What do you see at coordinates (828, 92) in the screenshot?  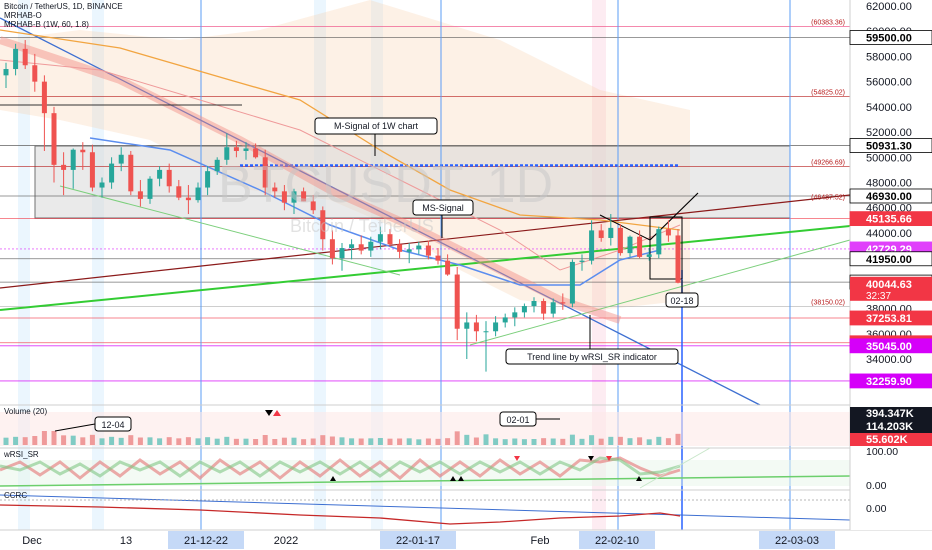 I see `level-label: (54825.02)` at bounding box center [828, 92].